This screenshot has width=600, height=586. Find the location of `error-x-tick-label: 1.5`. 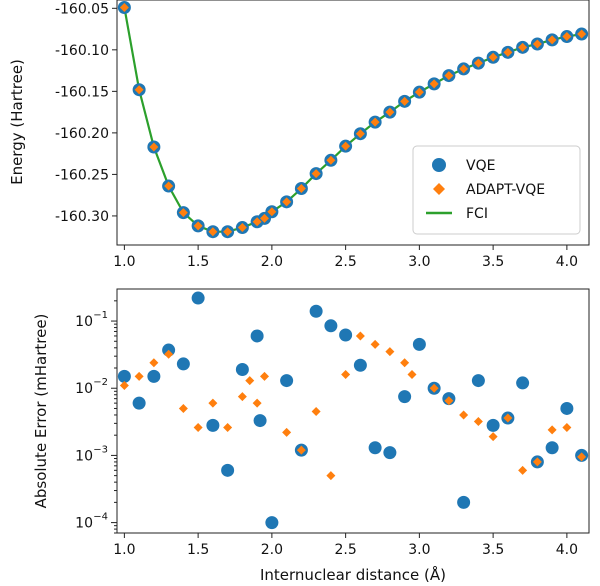

error-x-tick-label: 1.5 is located at coordinates (198, 550).